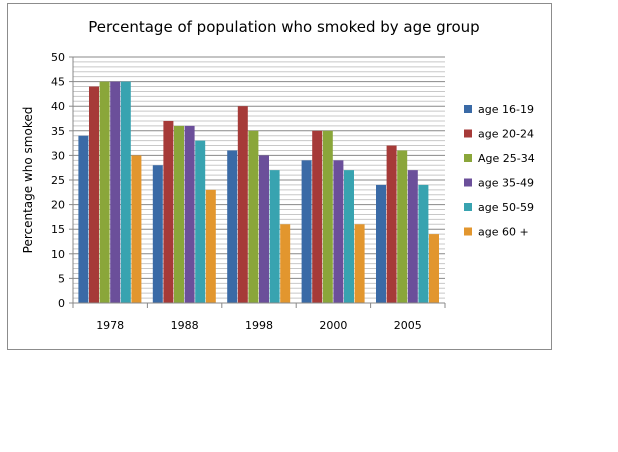 This screenshot has height=452, width=618. What do you see at coordinates (58, 57) in the screenshot?
I see `y-tick-label: 50` at bounding box center [58, 57].